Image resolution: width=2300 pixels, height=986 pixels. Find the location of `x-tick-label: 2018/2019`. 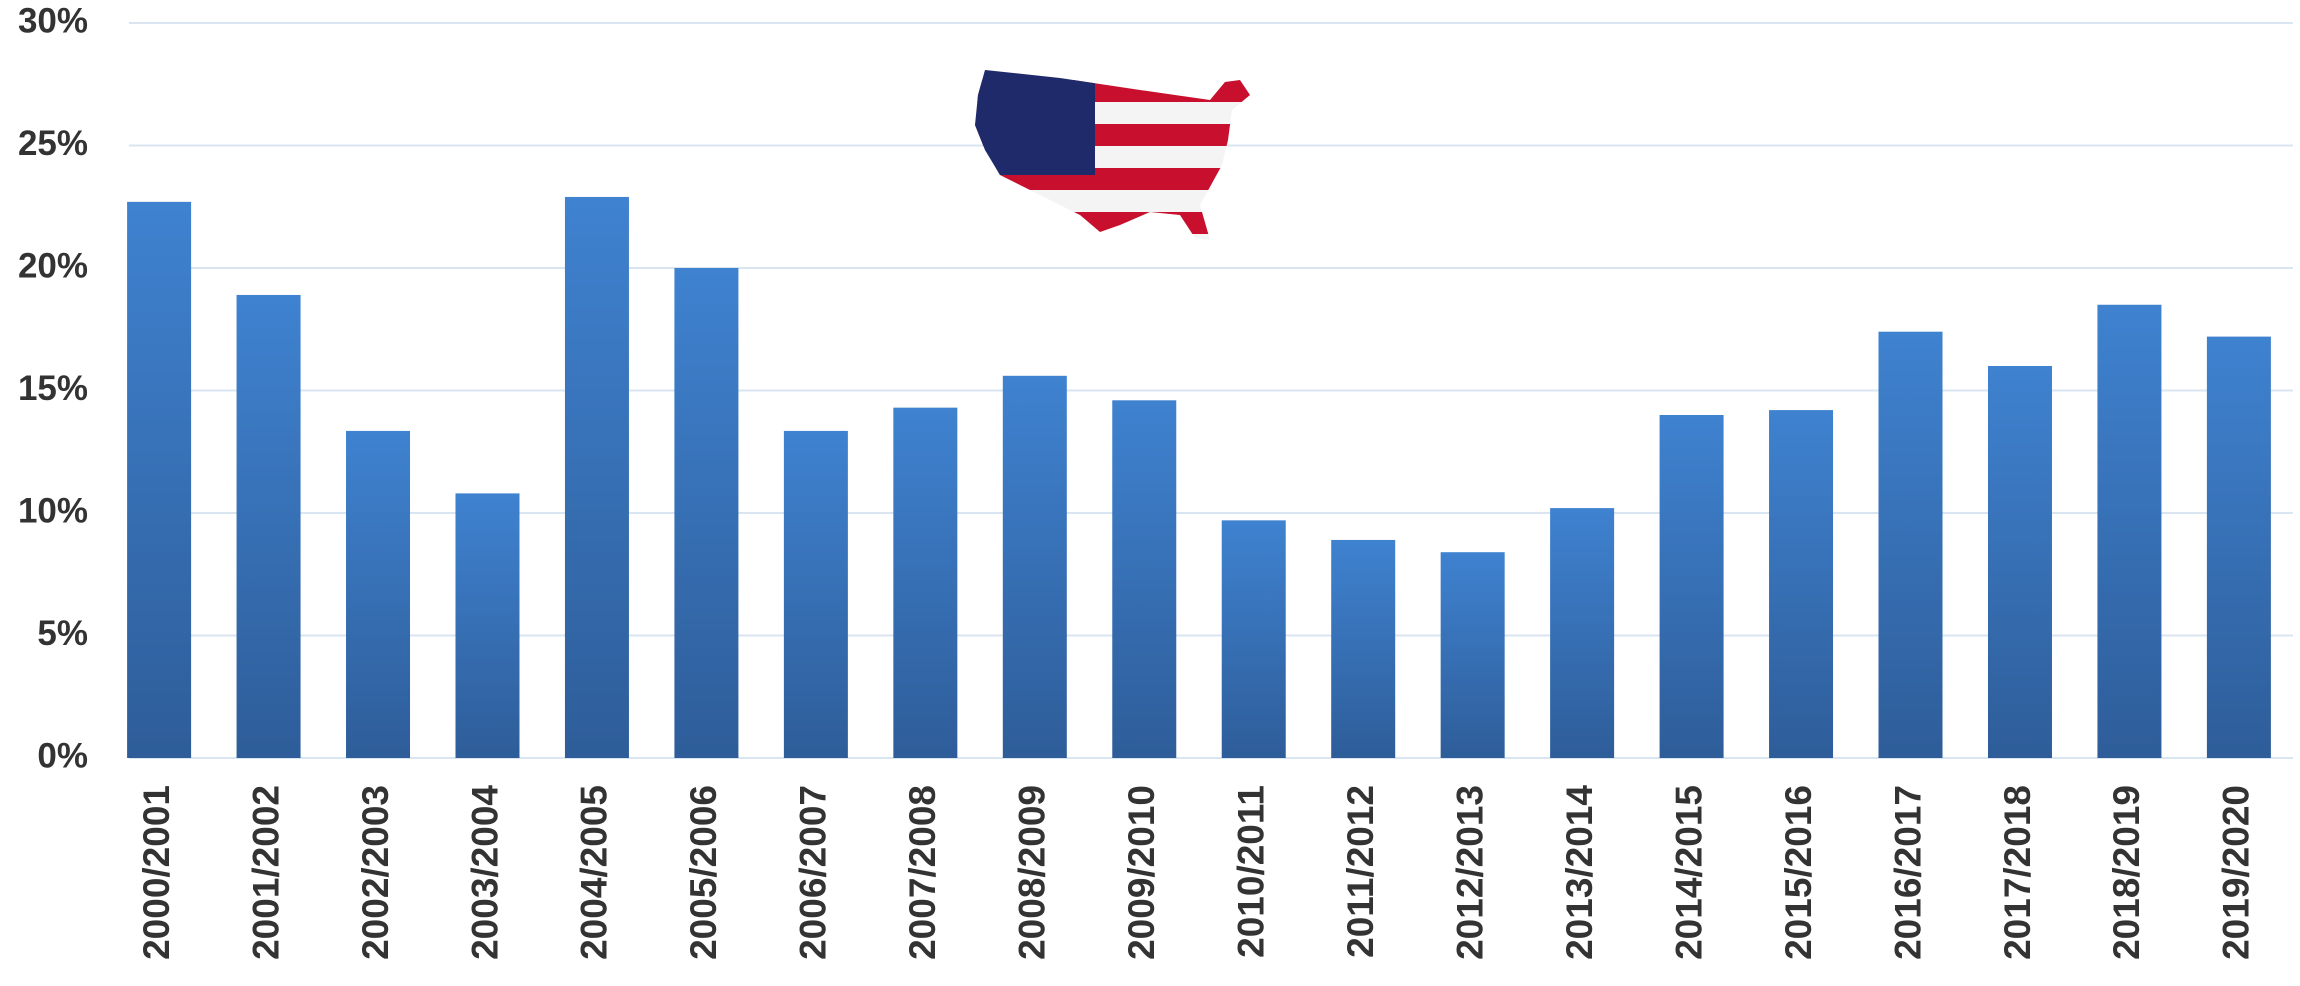

x-tick-label: 2018/2019 is located at coordinates (2126, 872).